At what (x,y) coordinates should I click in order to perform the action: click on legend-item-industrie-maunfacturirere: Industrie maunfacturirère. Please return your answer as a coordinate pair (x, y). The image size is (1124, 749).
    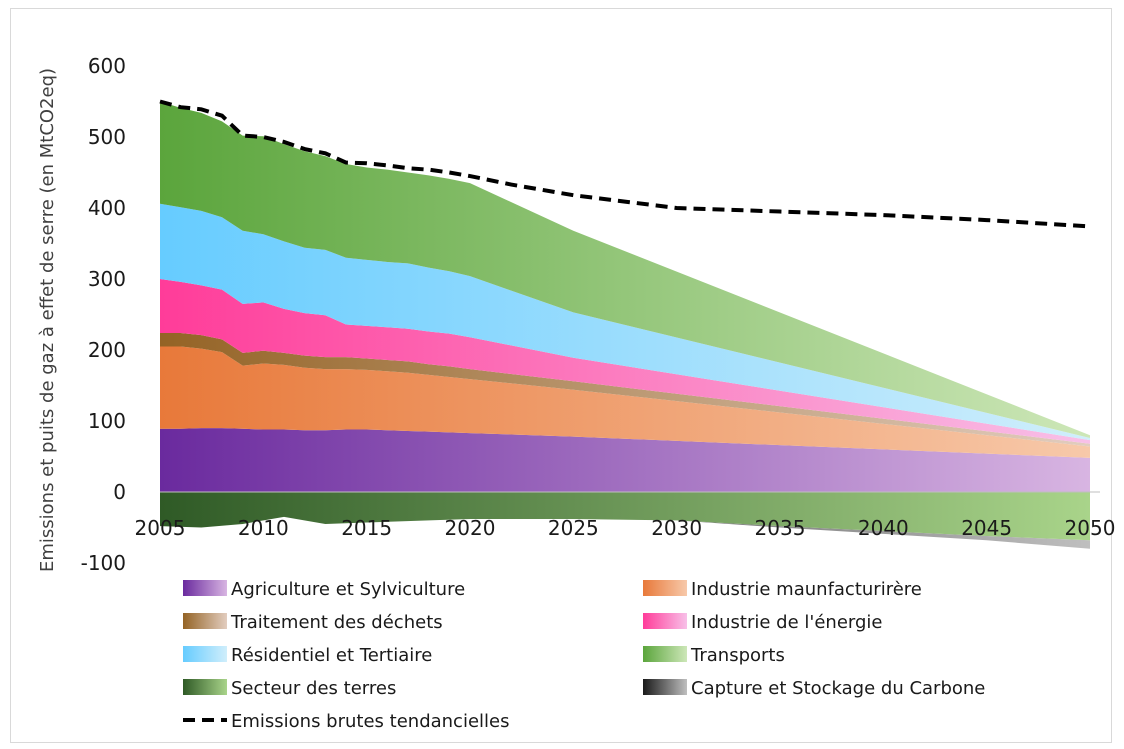
    Looking at the image, I should click on (782, 589).